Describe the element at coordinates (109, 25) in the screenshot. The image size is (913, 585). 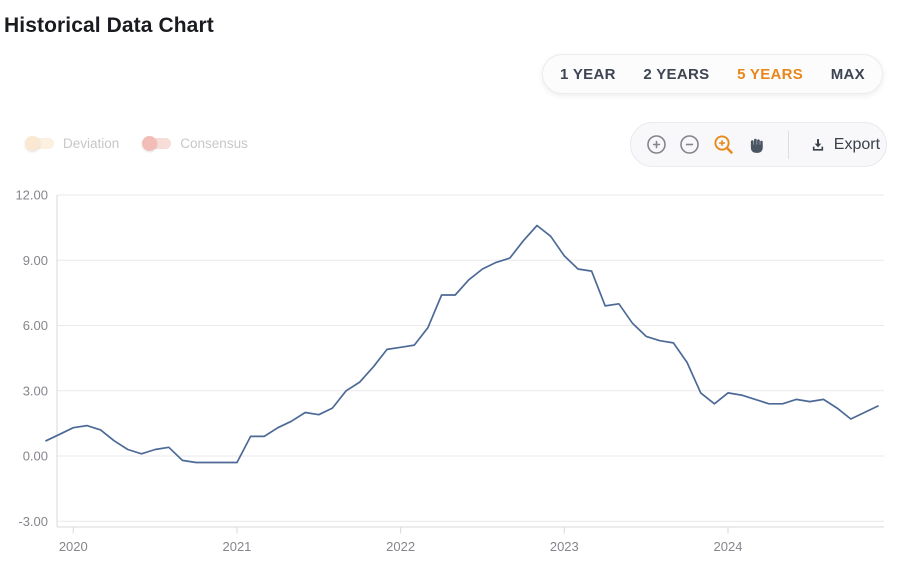
I see `page-title: Historical Data Chart` at that location.